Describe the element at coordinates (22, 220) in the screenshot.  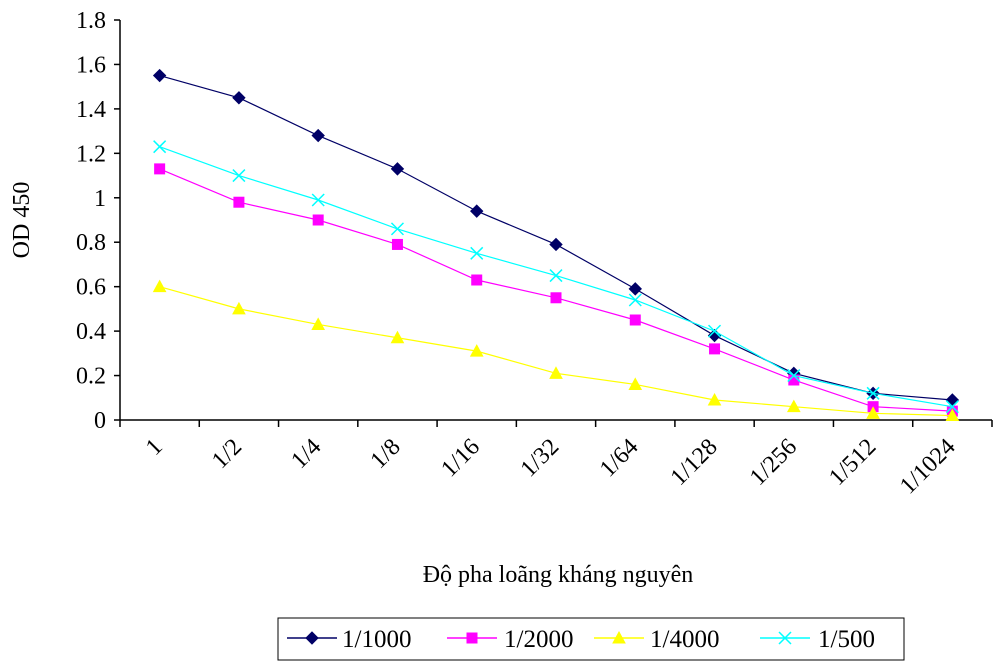
I see `y-axis-title: OD 450` at that location.